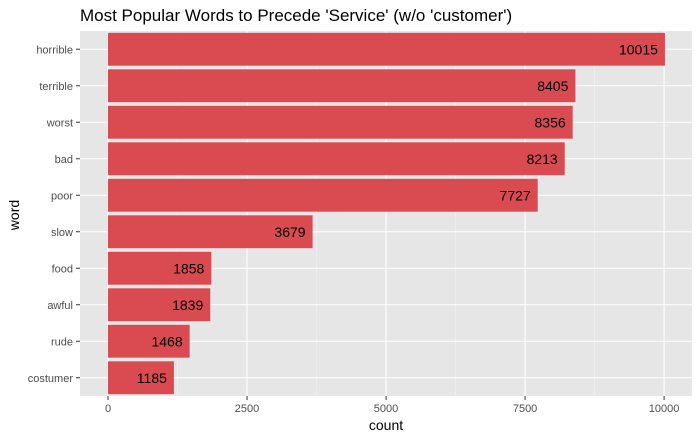  Describe the element at coordinates (14, 215) in the screenshot. I see `y-axis-title: word` at that location.